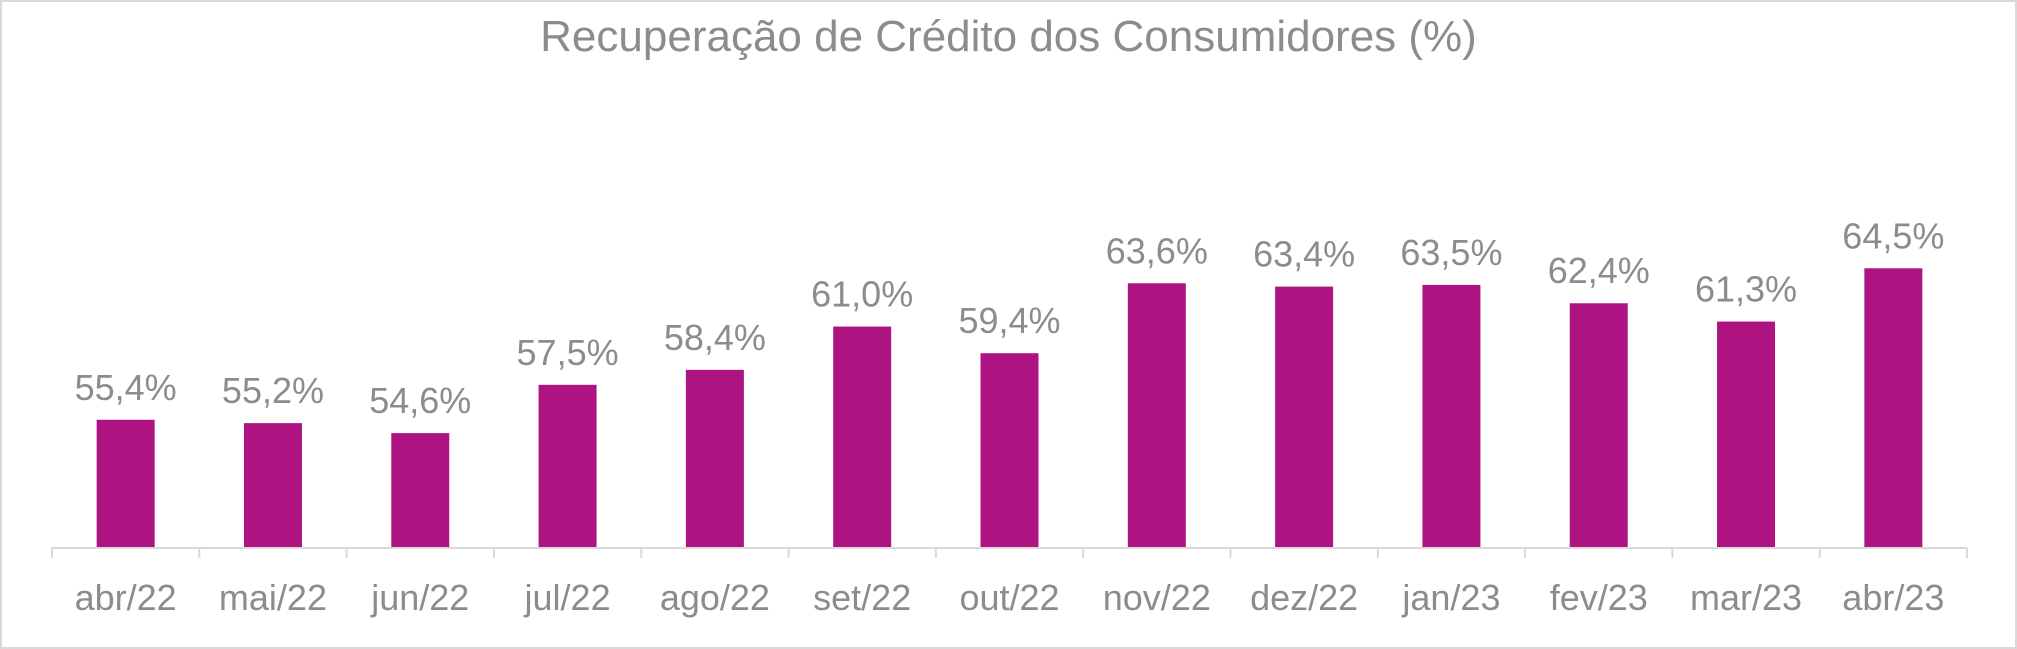  What do you see at coordinates (126, 387) in the screenshot?
I see `data-label: 55,4%` at bounding box center [126, 387].